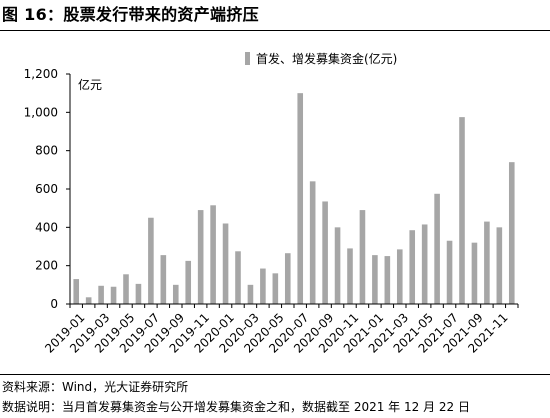 This screenshot has width=550, height=418. Describe the element at coordinates (41, 74) in the screenshot. I see `y-tick-label: 1,200` at that location.